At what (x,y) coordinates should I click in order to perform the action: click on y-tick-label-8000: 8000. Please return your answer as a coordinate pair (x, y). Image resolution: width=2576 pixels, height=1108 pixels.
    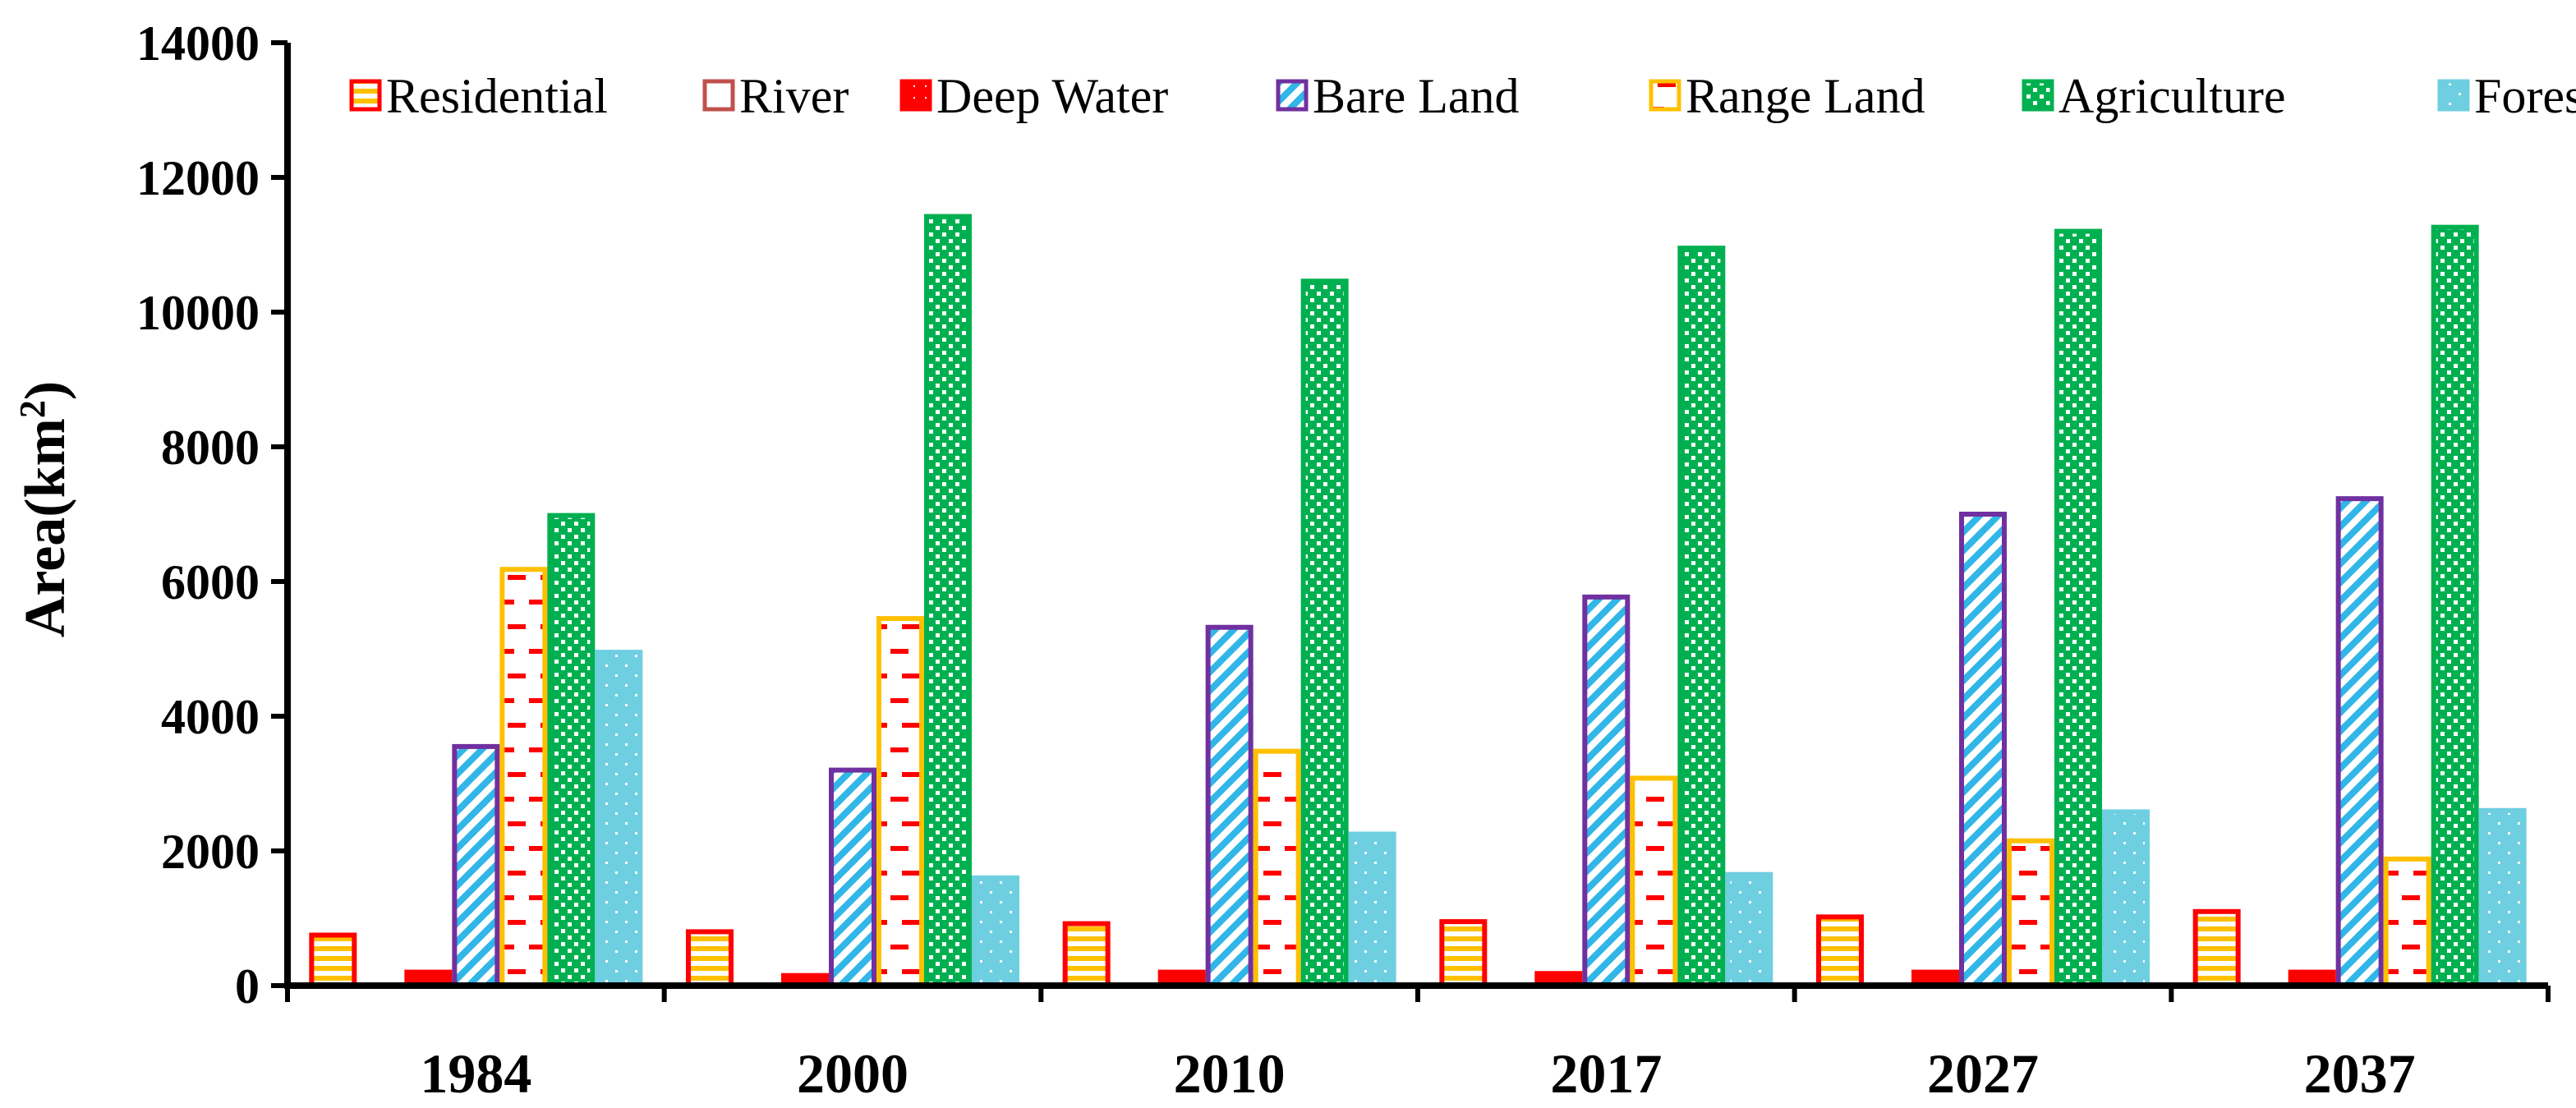
    Looking at the image, I should click on (211, 448).